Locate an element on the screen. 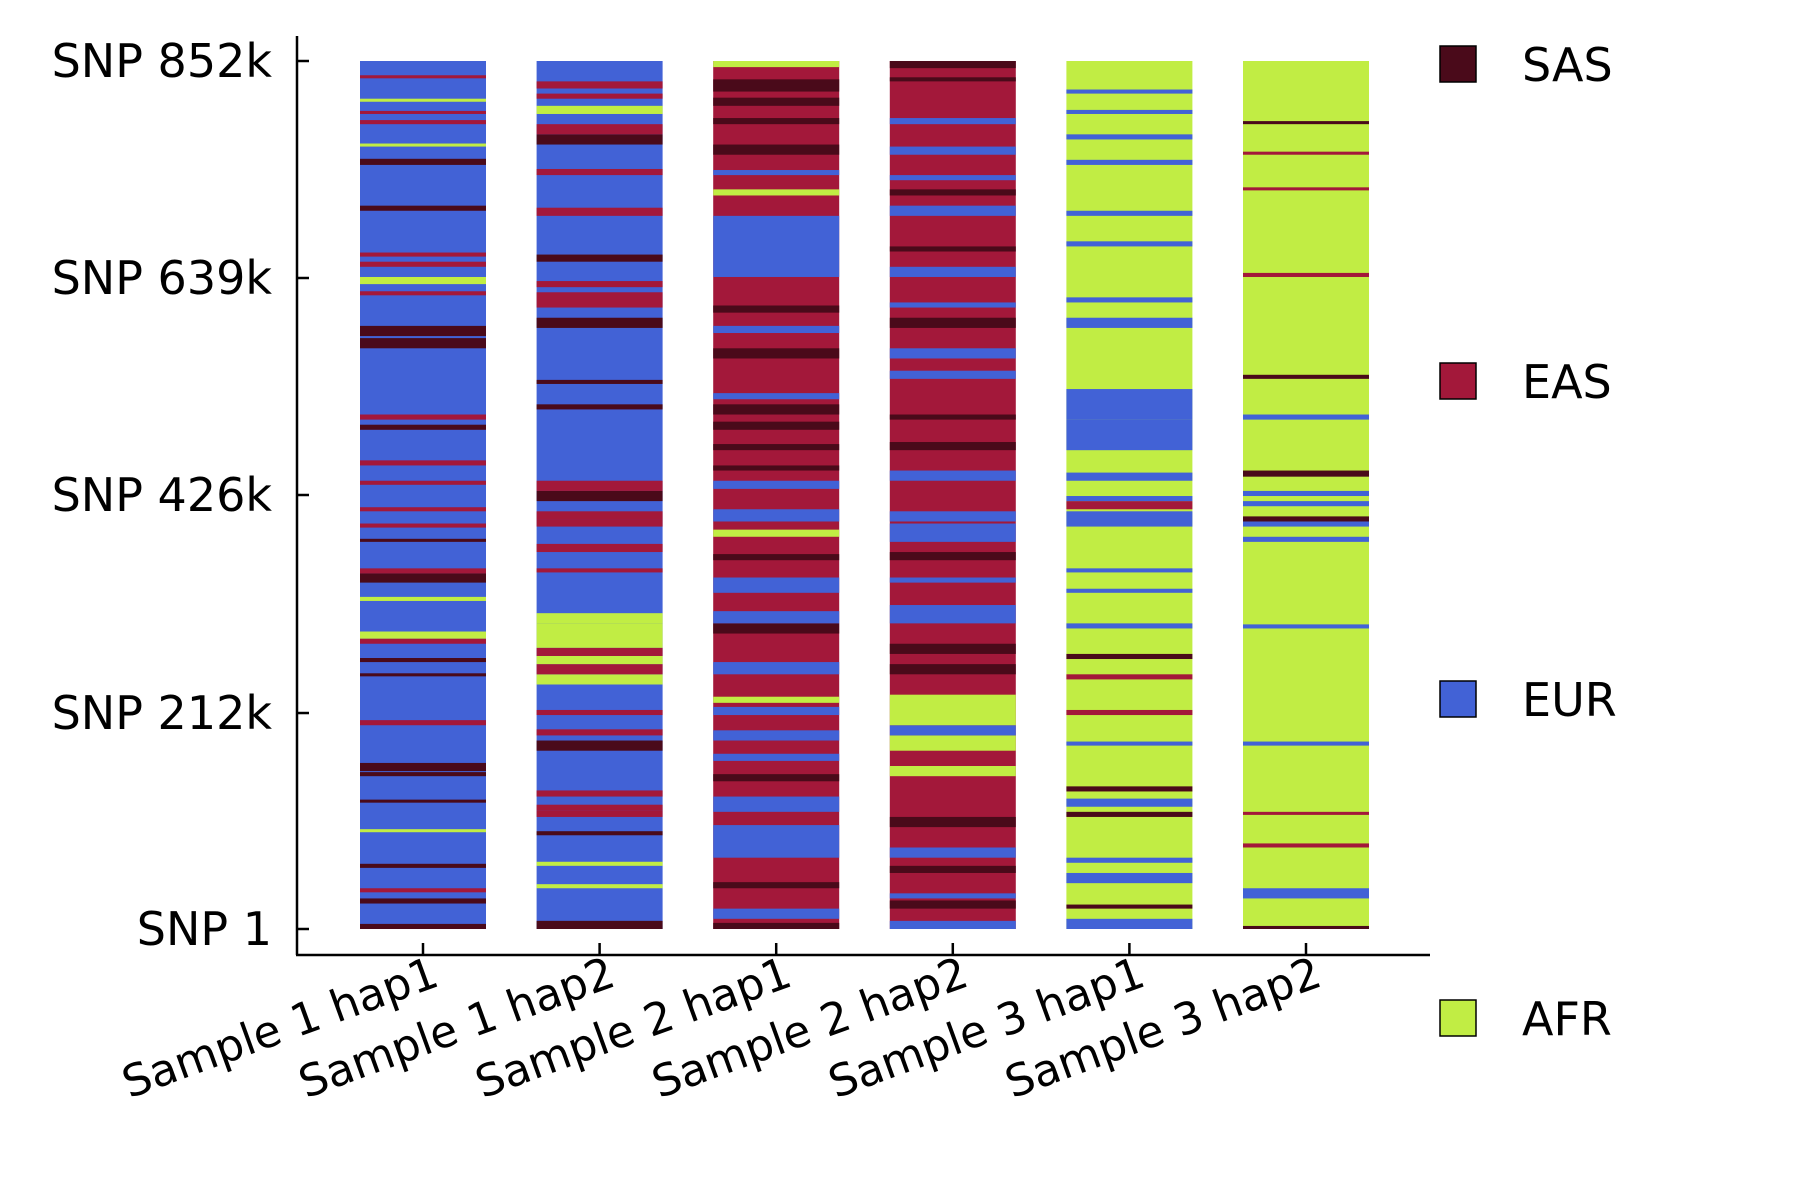 This screenshot has height=1200, width=1800. legend-label-sas: SAS is located at coordinates (1567, 65).